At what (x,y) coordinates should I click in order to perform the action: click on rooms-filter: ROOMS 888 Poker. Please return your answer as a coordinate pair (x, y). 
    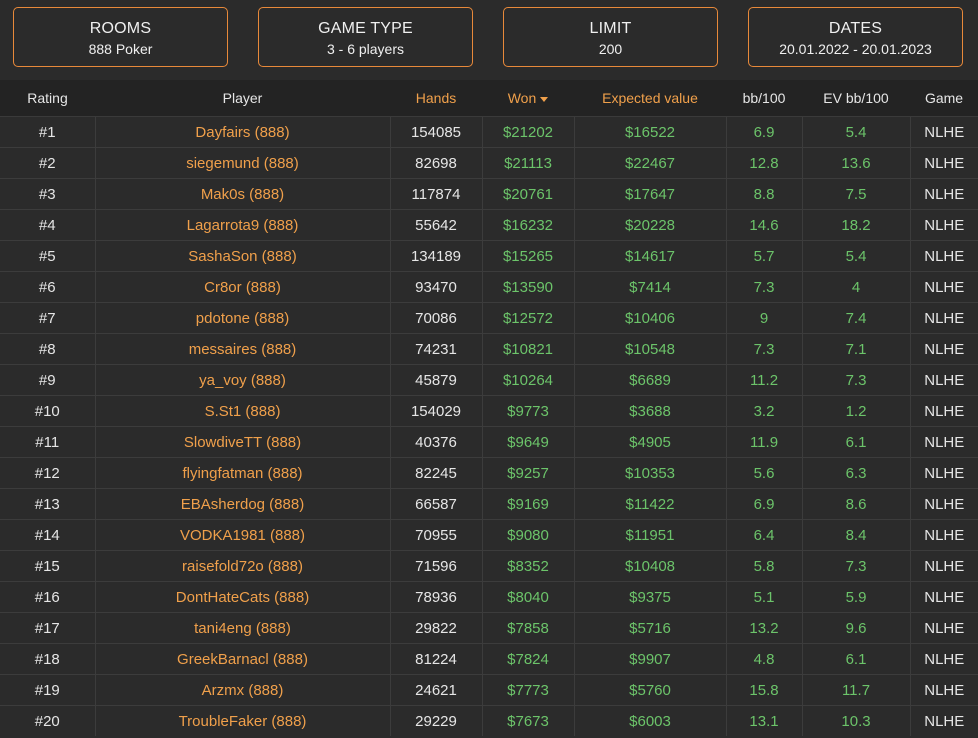
    Looking at the image, I should click on (120, 37).